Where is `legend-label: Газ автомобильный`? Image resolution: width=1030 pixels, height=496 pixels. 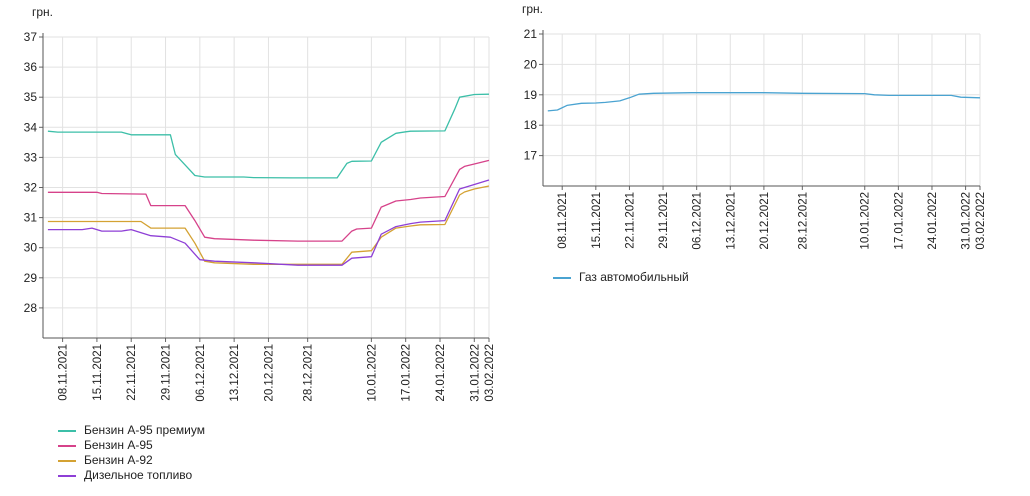 legend-label: Газ автомобильный is located at coordinates (634, 277).